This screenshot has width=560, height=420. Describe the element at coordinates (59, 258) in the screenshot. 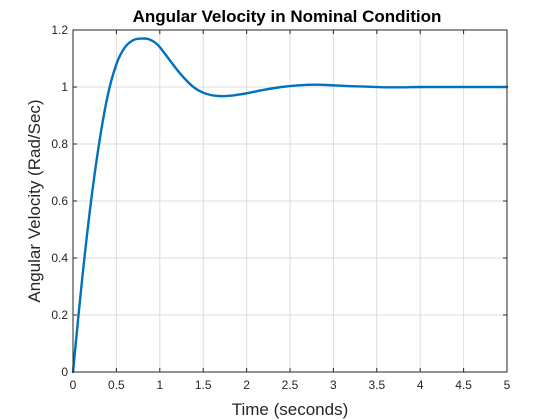

I see `y-tick-label: 0.4` at that location.